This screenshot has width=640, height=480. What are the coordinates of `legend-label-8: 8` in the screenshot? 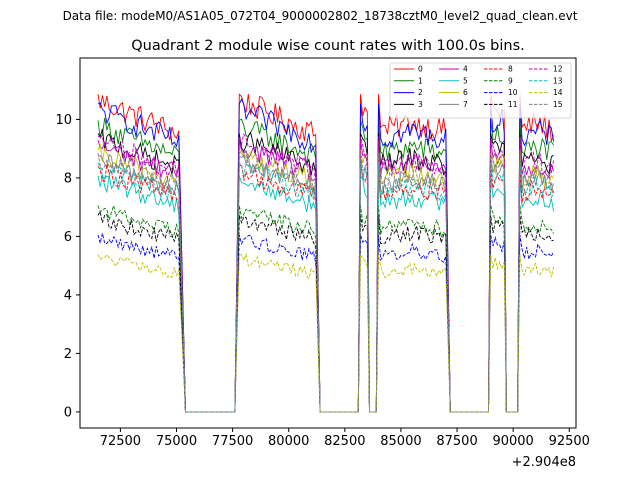 It's located at (510, 69).